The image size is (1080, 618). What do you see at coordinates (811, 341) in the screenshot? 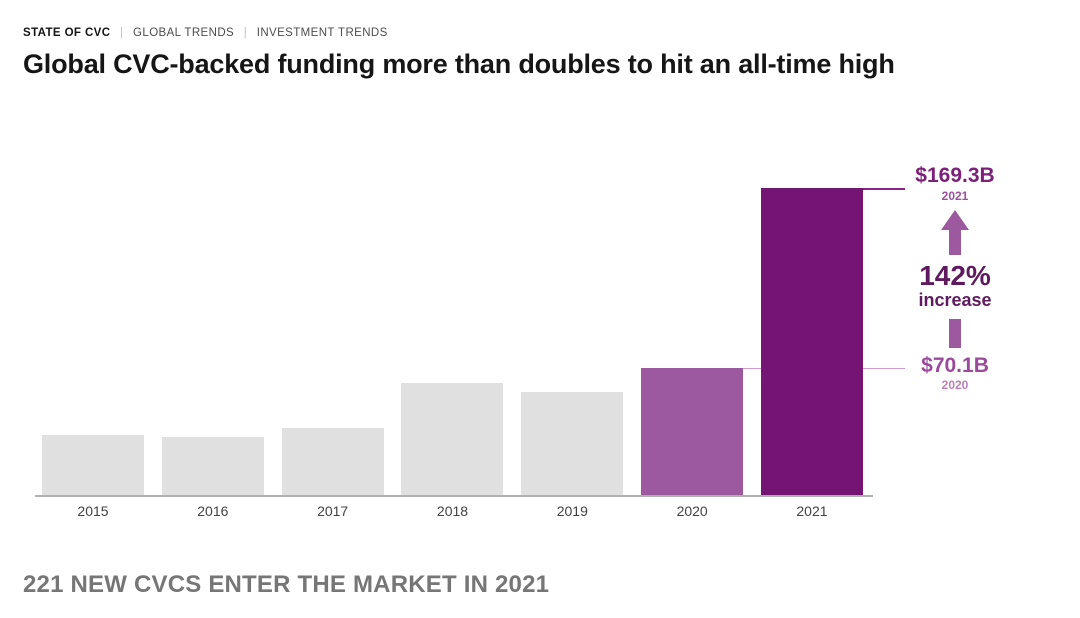
I see `bar-2021` at bounding box center [811, 341].